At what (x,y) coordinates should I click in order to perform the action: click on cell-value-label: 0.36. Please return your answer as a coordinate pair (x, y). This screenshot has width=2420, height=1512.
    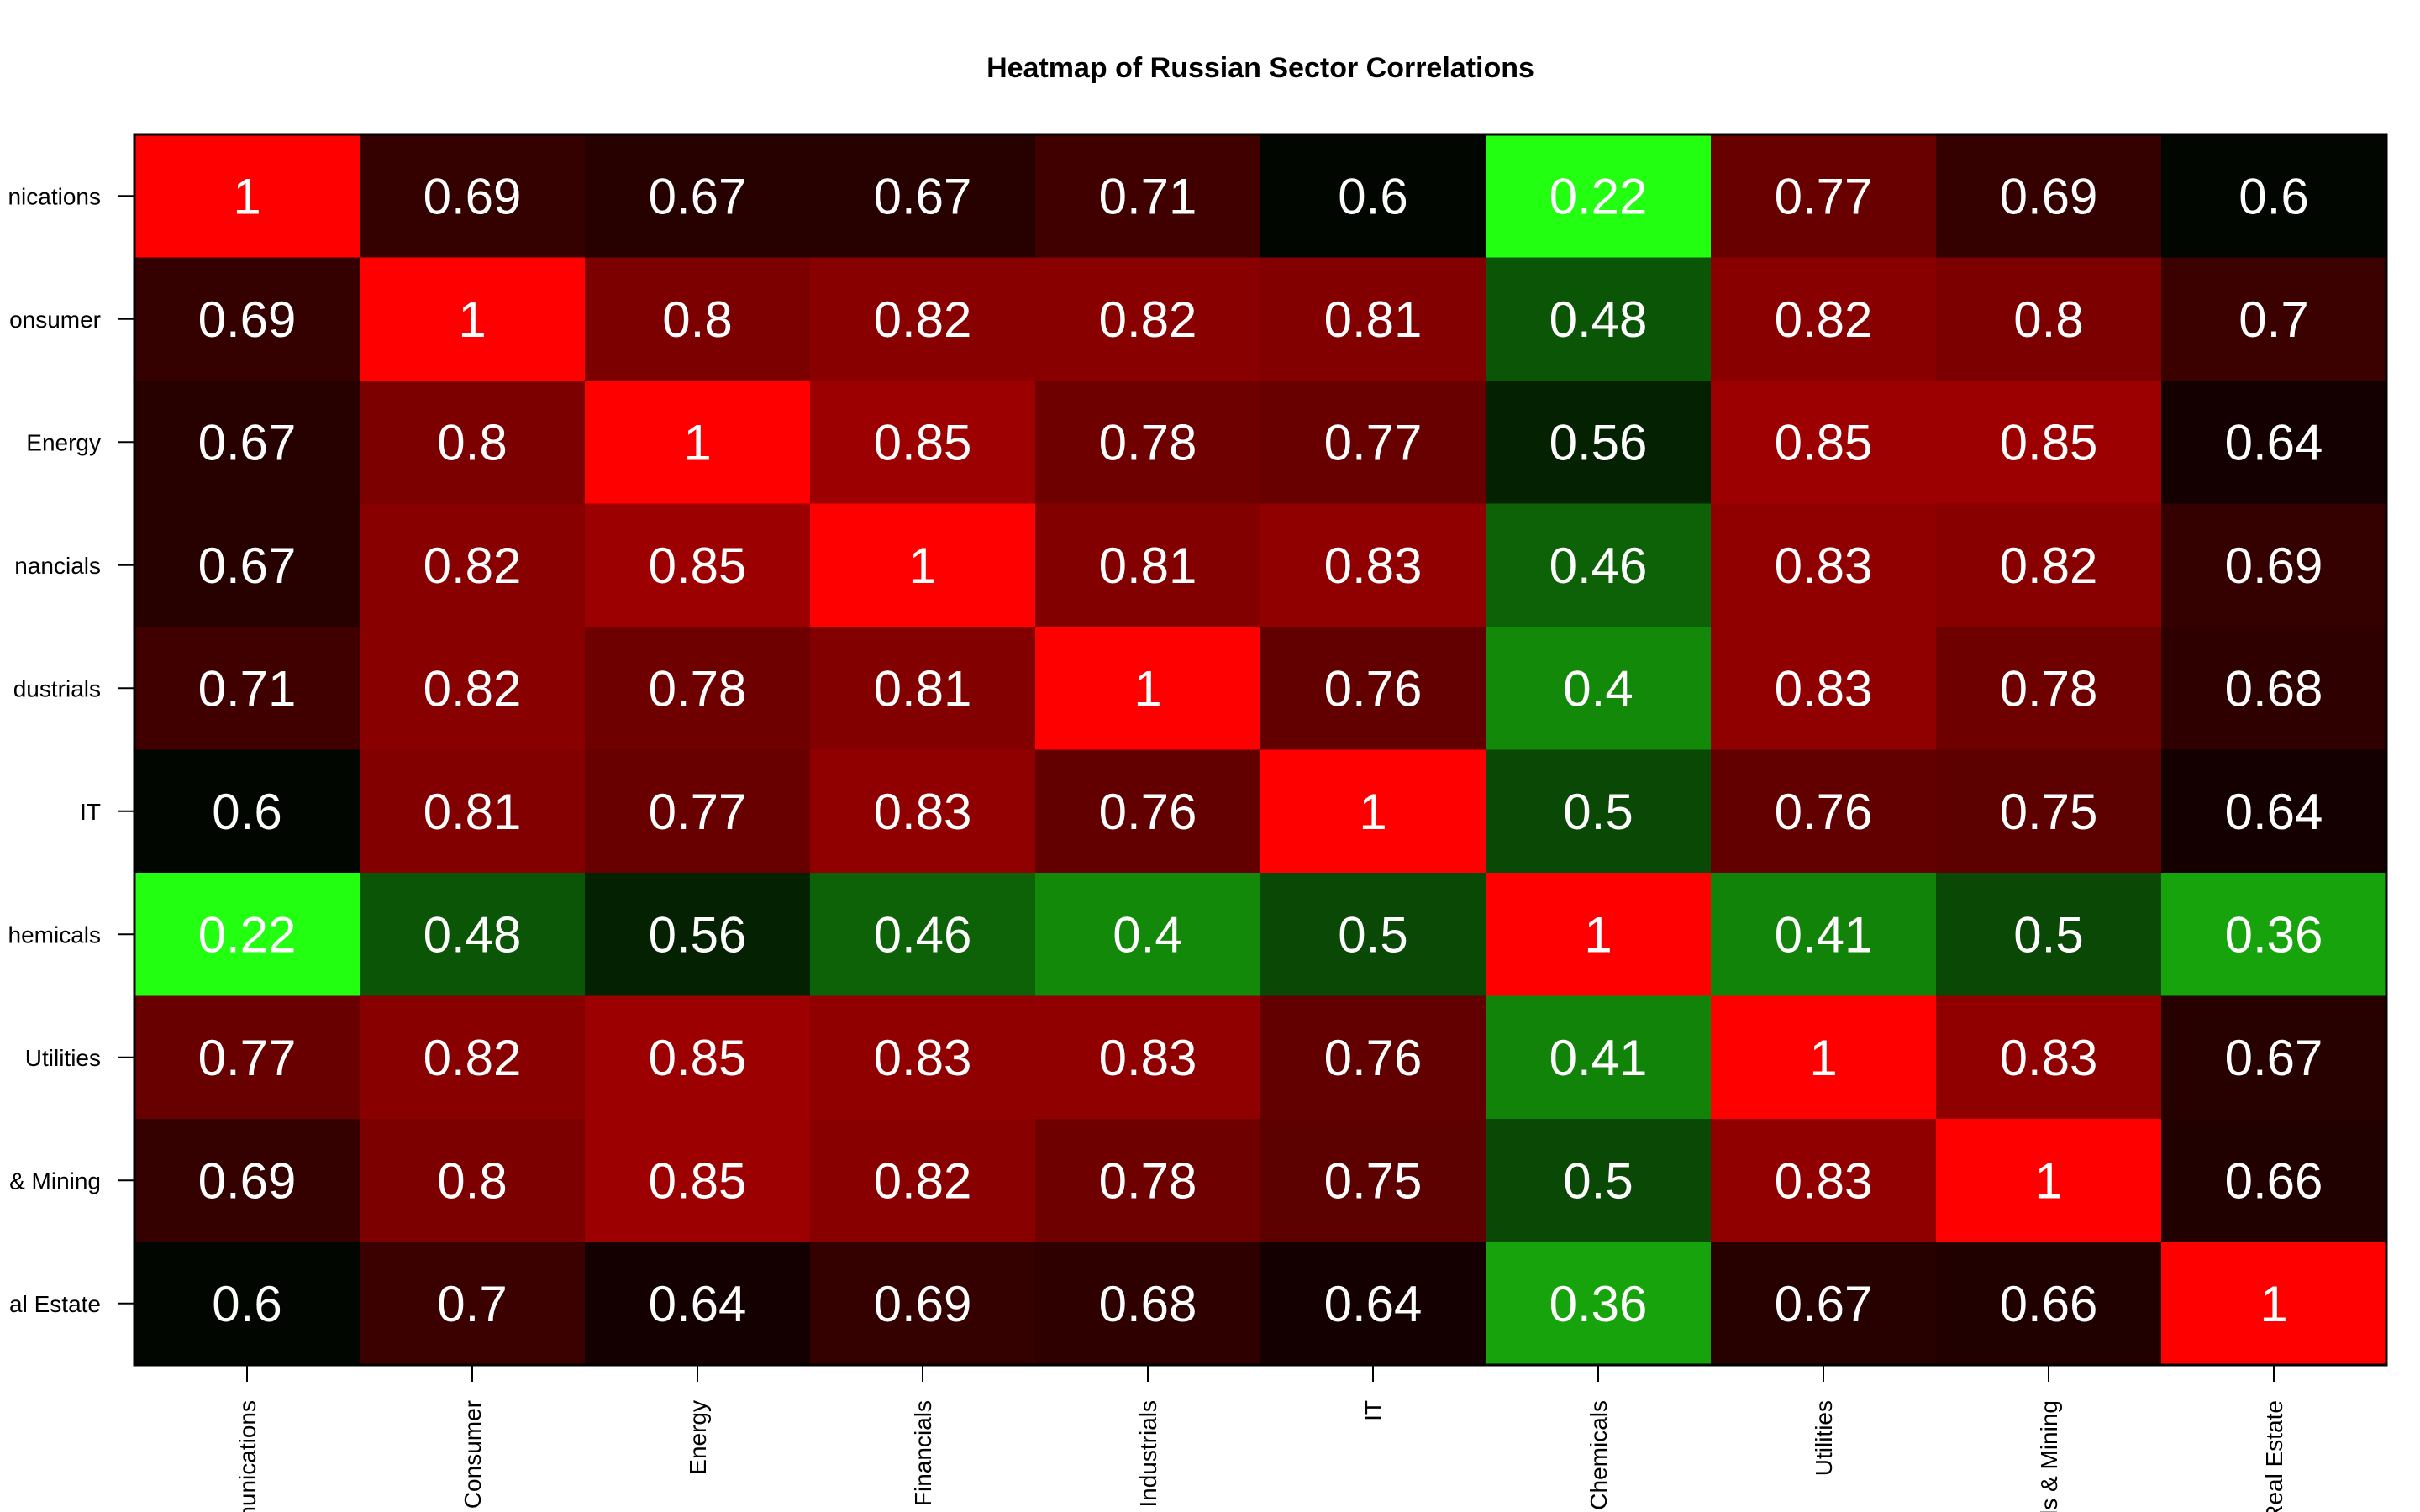
    Looking at the image, I should click on (2274, 934).